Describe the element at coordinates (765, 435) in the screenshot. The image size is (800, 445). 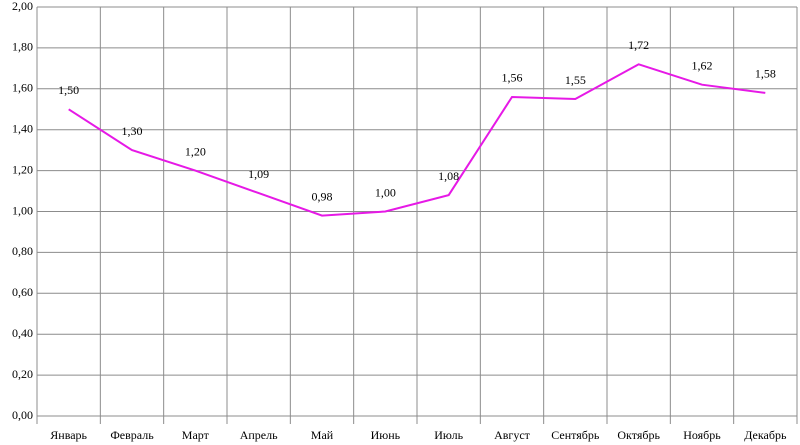
I see `x-tick-label: Декабрь` at that location.